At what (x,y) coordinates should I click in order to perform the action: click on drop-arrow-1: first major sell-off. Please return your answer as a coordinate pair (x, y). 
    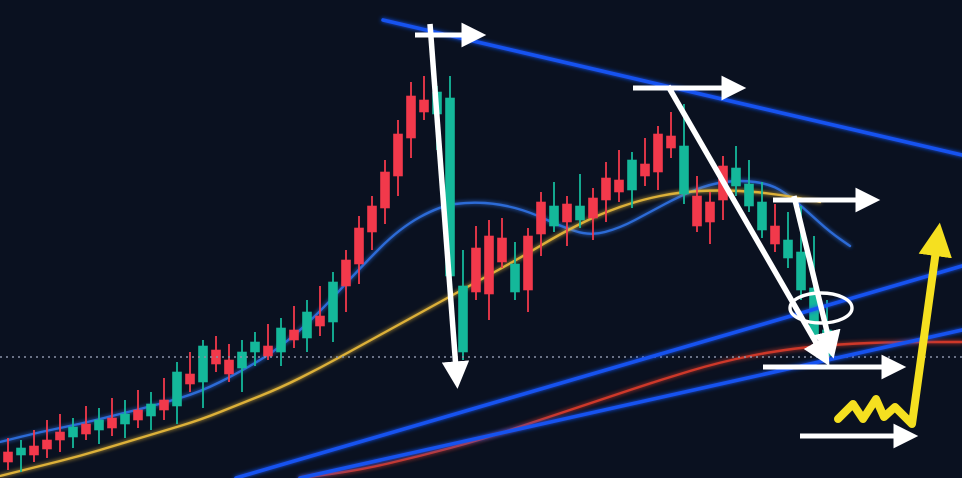
    Looking at the image, I should click on (448, 206).